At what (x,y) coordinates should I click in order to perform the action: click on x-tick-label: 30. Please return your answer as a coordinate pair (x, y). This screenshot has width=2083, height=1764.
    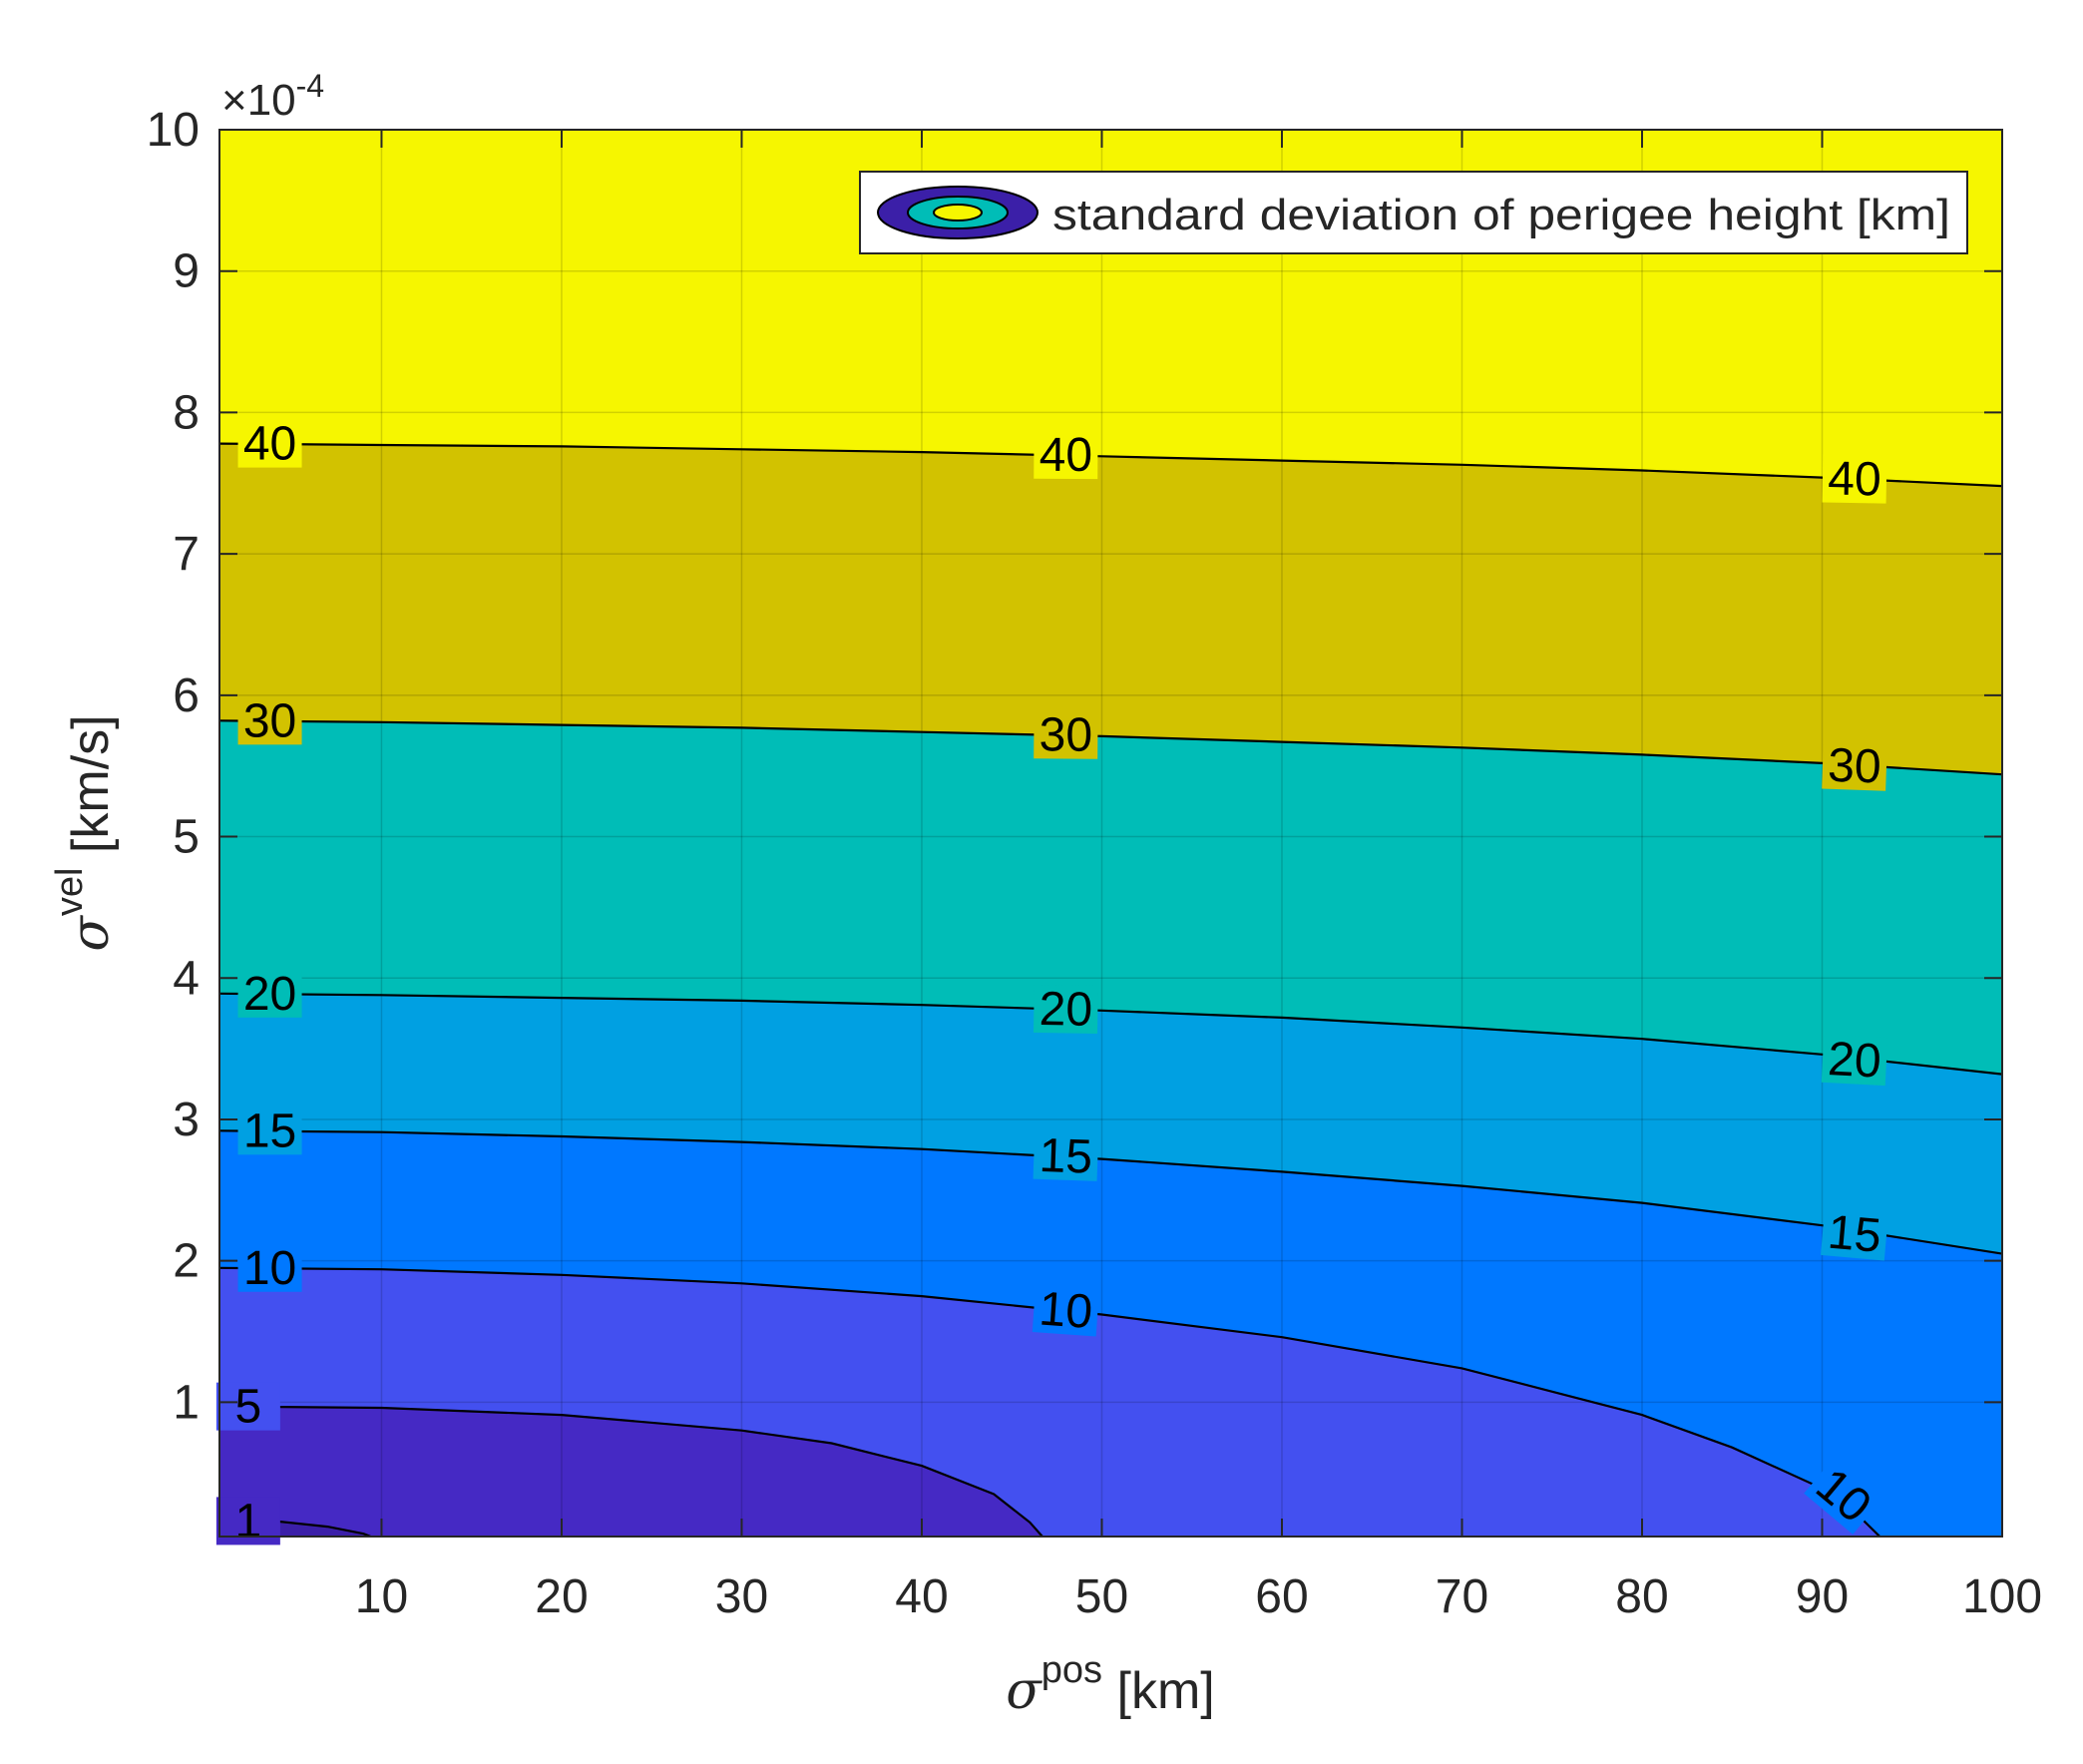
    Looking at the image, I should click on (742, 1596).